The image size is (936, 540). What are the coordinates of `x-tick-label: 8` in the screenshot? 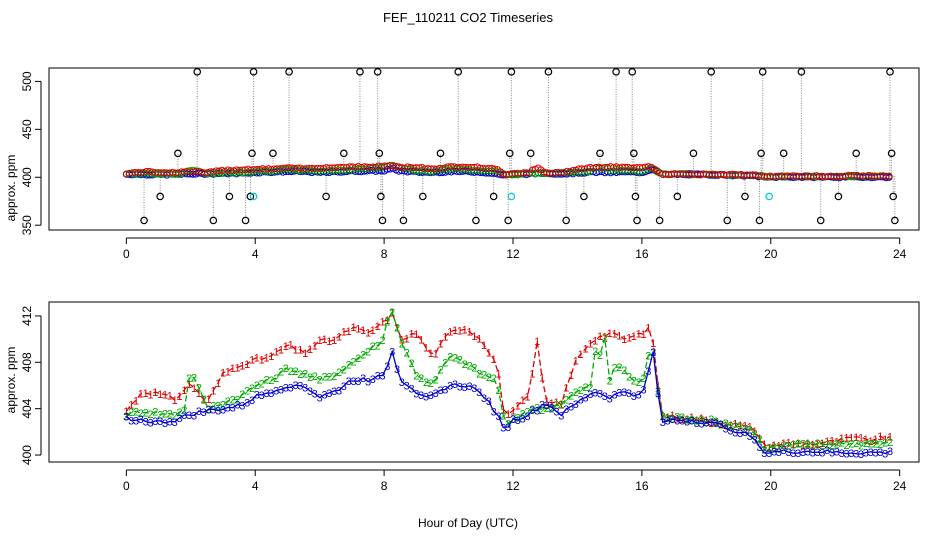 It's located at (384, 486).